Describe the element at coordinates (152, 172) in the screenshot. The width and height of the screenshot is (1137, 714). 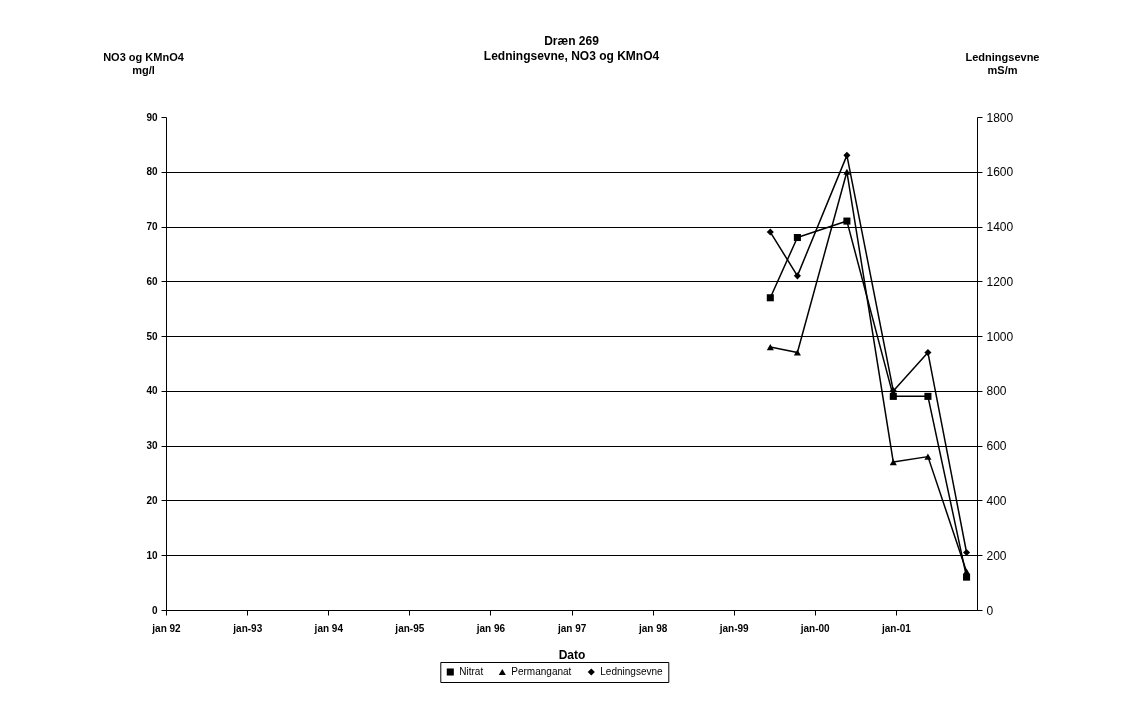
I see `y-tick-label: 80` at that location.